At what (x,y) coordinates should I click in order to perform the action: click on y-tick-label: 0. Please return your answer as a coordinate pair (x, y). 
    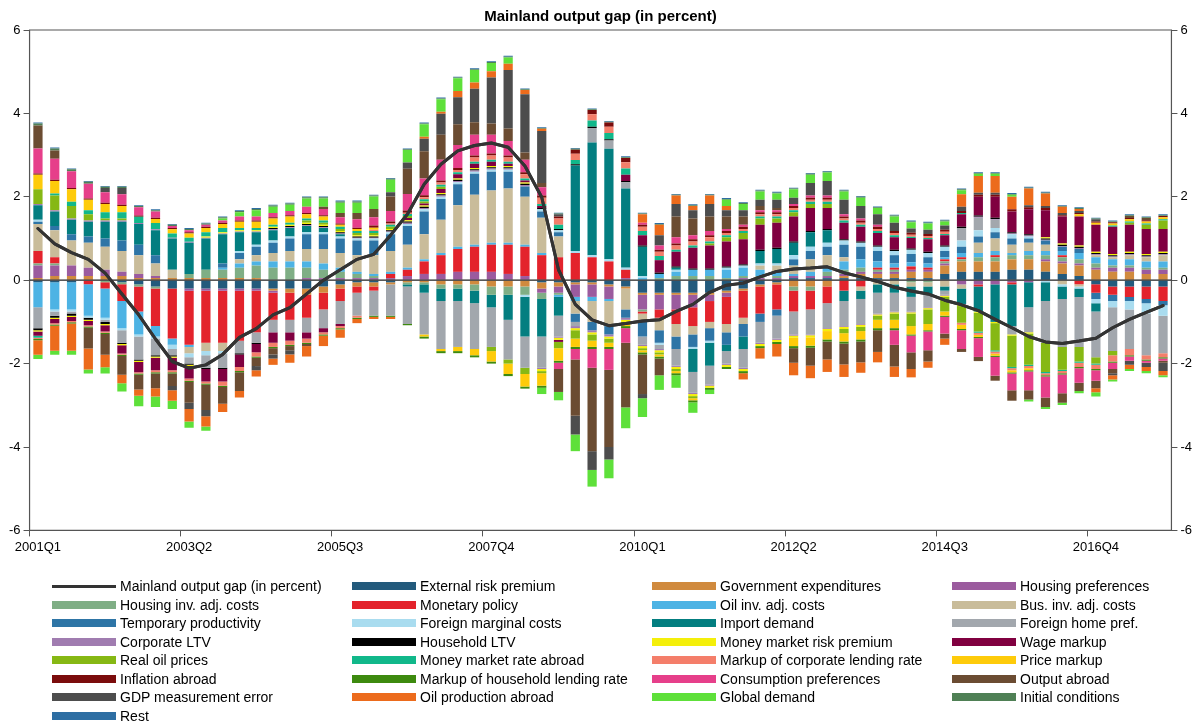
    Looking at the image, I should click on (17, 279).